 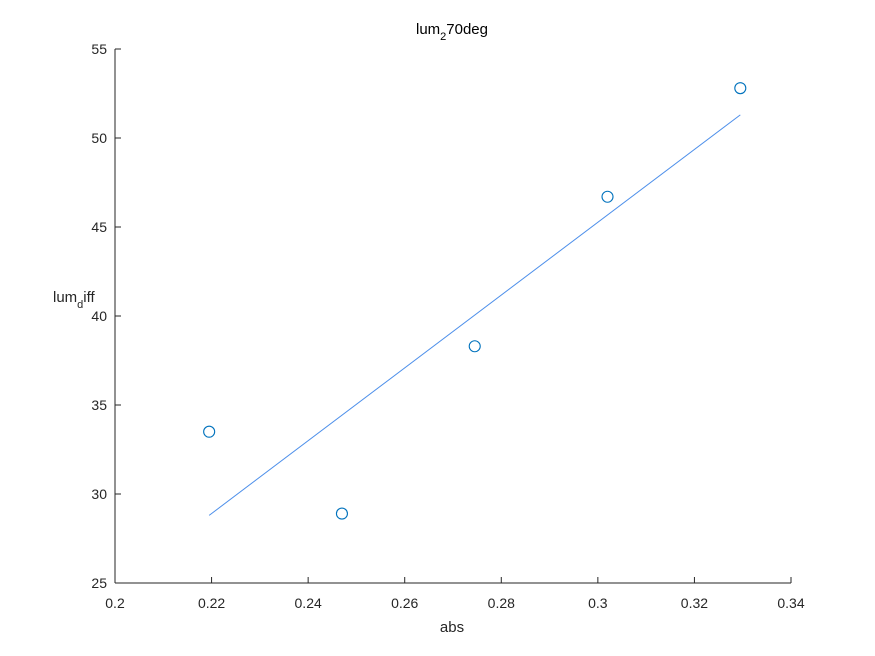 What do you see at coordinates (790, 603) in the screenshot?
I see `x-tick-label: 0.34` at bounding box center [790, 603].